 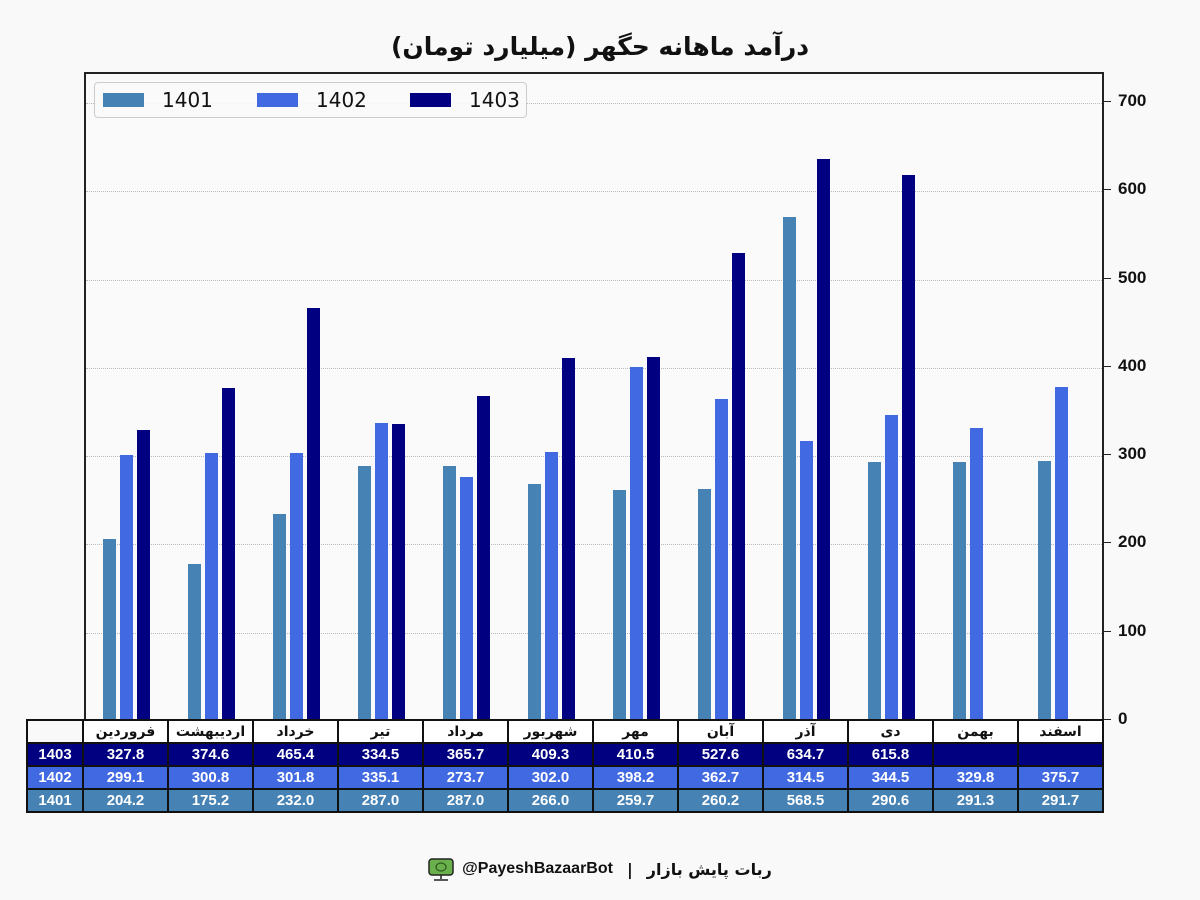 What do you see at coordinates (125, 800) in the screenshot?
I see `table-cell: 204.2` at bounding box center [125, 800].